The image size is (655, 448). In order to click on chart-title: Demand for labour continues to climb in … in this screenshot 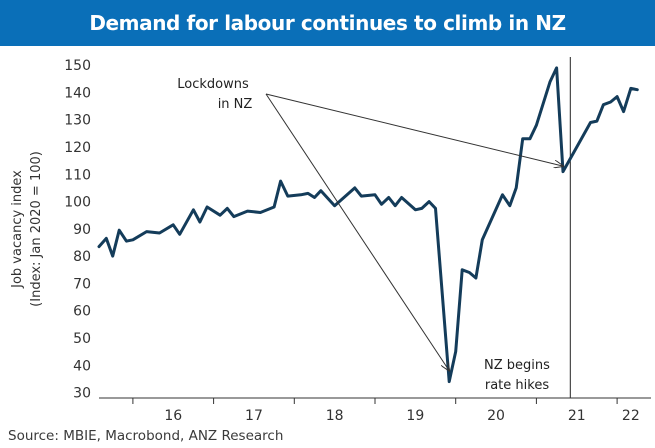, I will do `click(327, 23)`.